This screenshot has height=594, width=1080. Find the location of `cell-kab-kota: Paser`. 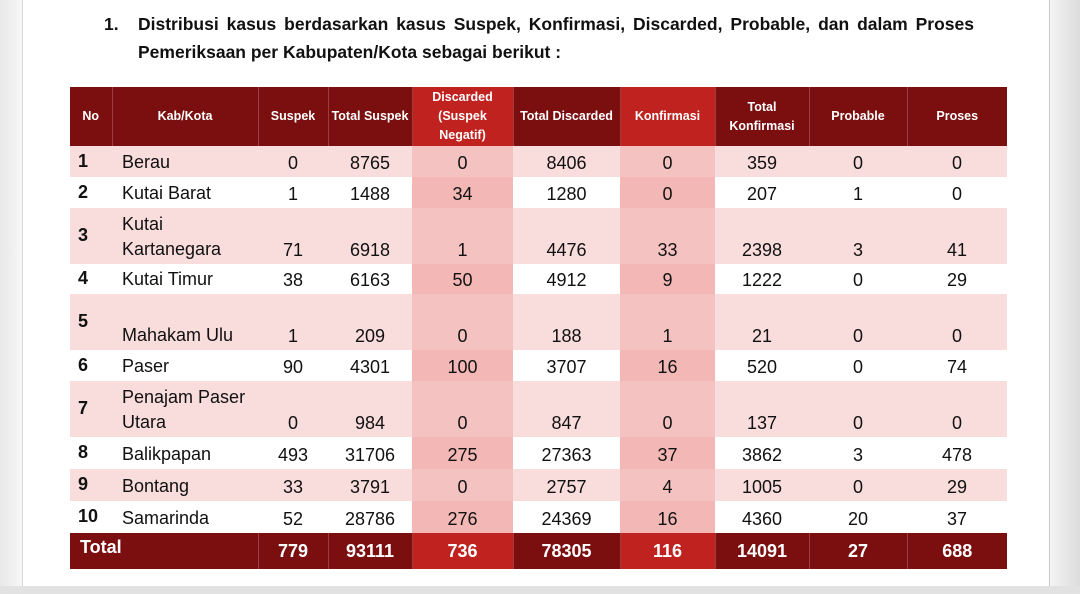

cell-kab-kota: Paser is located at coordinates (185, 365).